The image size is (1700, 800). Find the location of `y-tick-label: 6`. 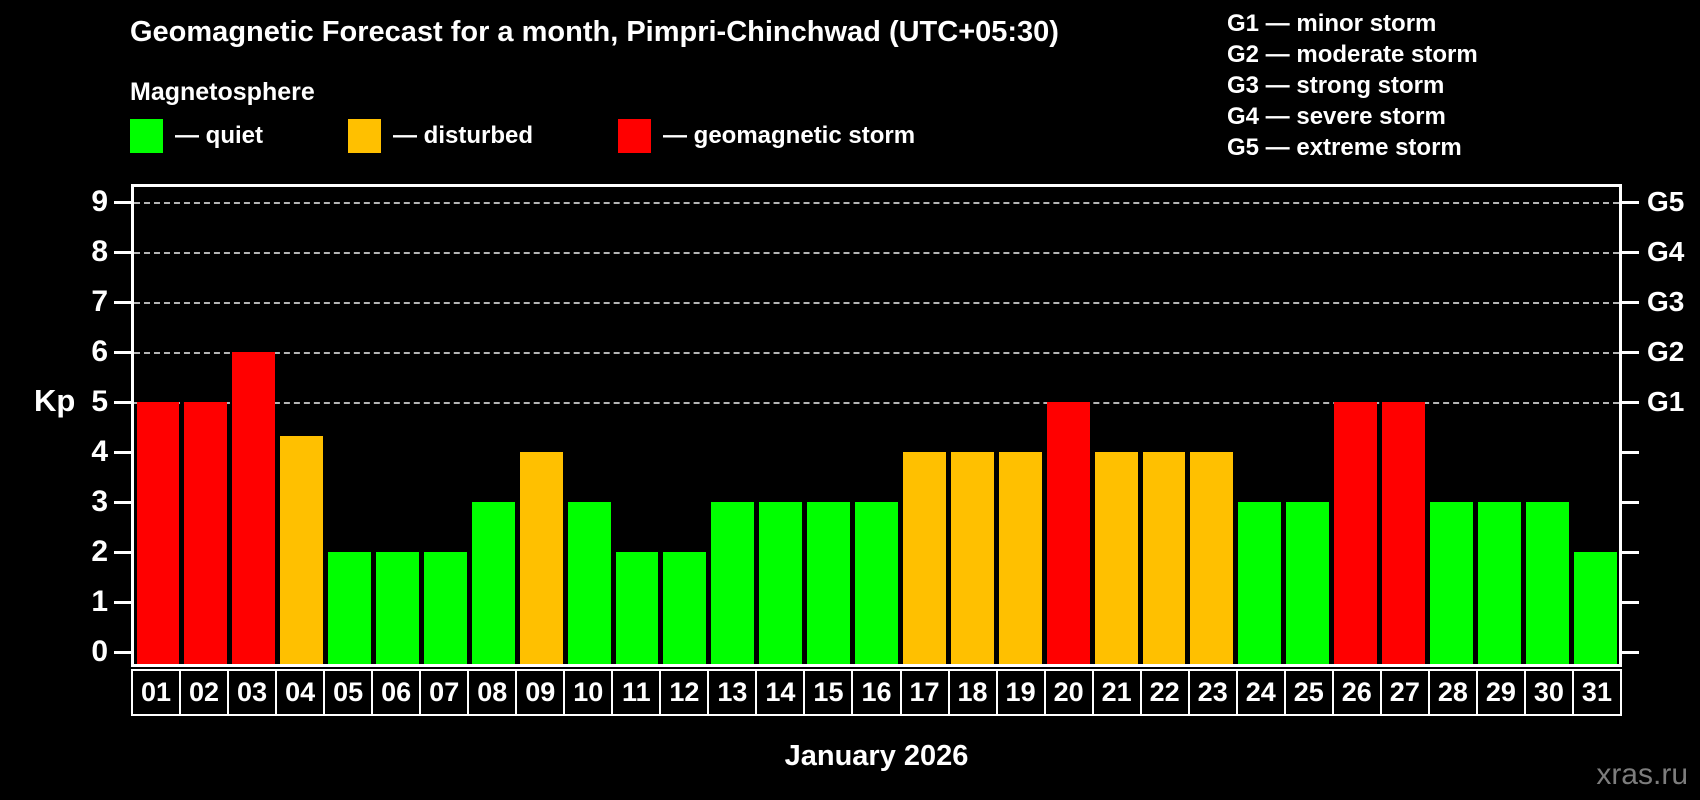

y-tick-label: 6 is located at coordinates (99, 351).